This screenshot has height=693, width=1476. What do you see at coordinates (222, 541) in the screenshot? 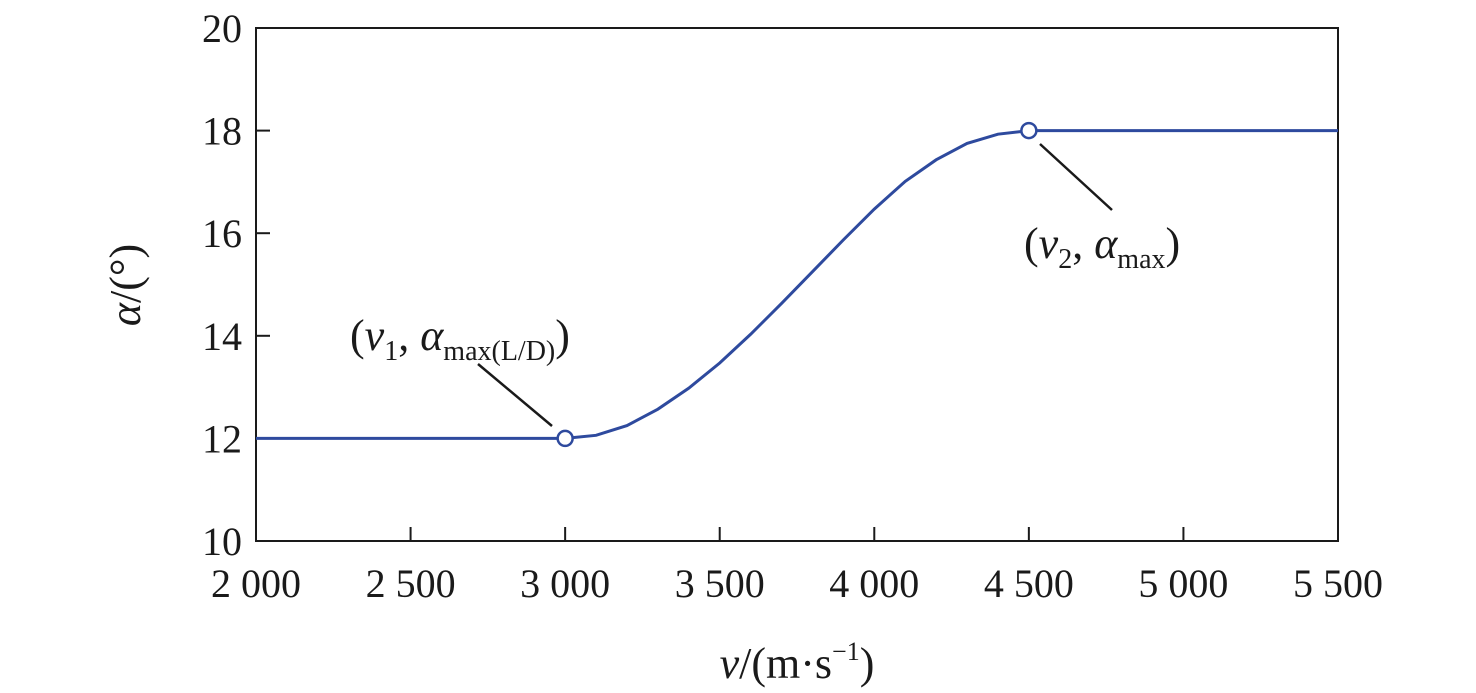
I see `y-tick-label: 10` at bounding box center [222, 541].